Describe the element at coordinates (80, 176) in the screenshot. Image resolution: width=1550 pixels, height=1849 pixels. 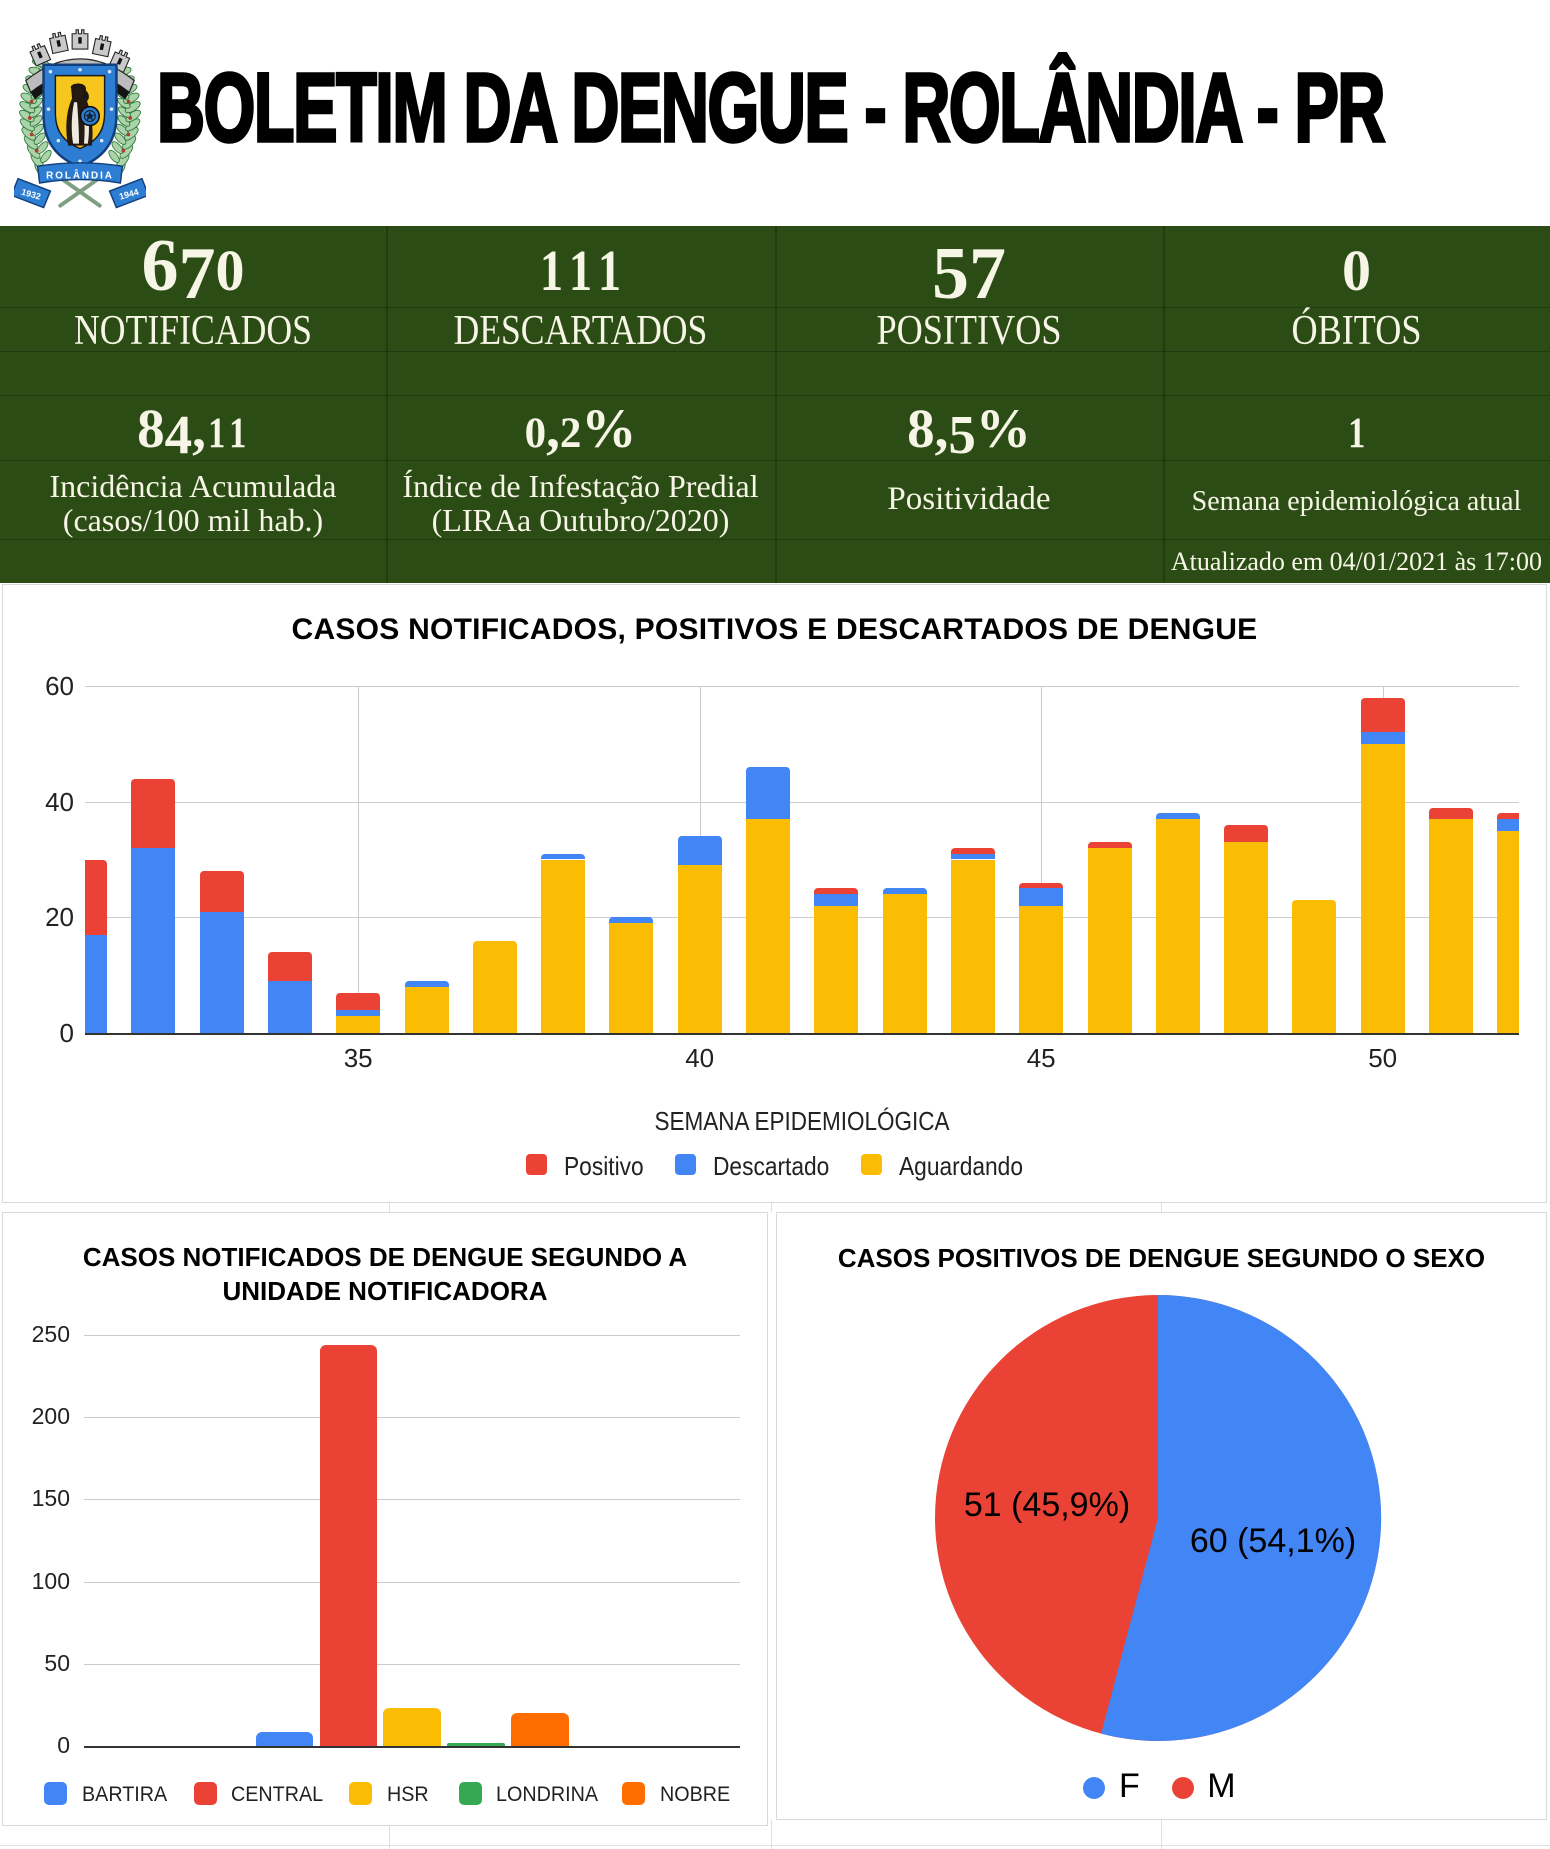
I see `svg-text: ROLÂNDIA` at that location.